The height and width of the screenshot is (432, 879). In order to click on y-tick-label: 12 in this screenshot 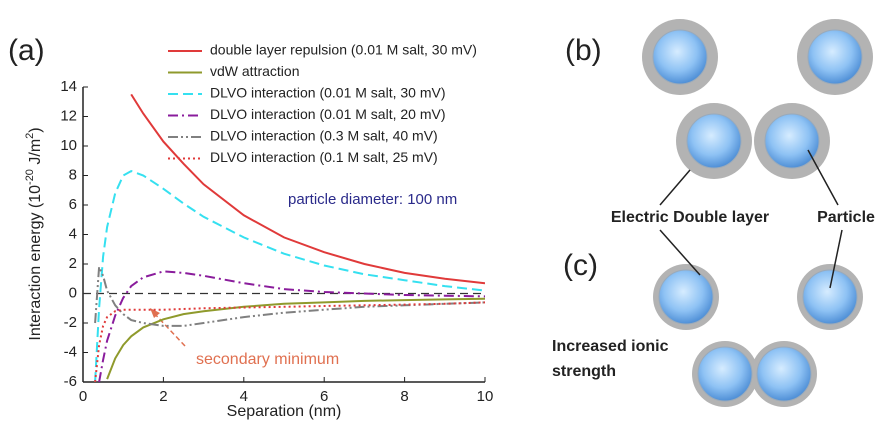, I will do `click(68, 115)`.